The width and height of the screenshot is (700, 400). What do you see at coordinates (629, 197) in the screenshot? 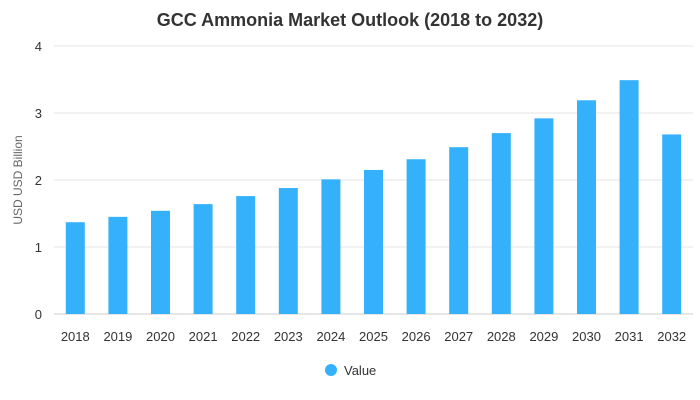
I see `bar-2031` at bounding box center [629, 197].